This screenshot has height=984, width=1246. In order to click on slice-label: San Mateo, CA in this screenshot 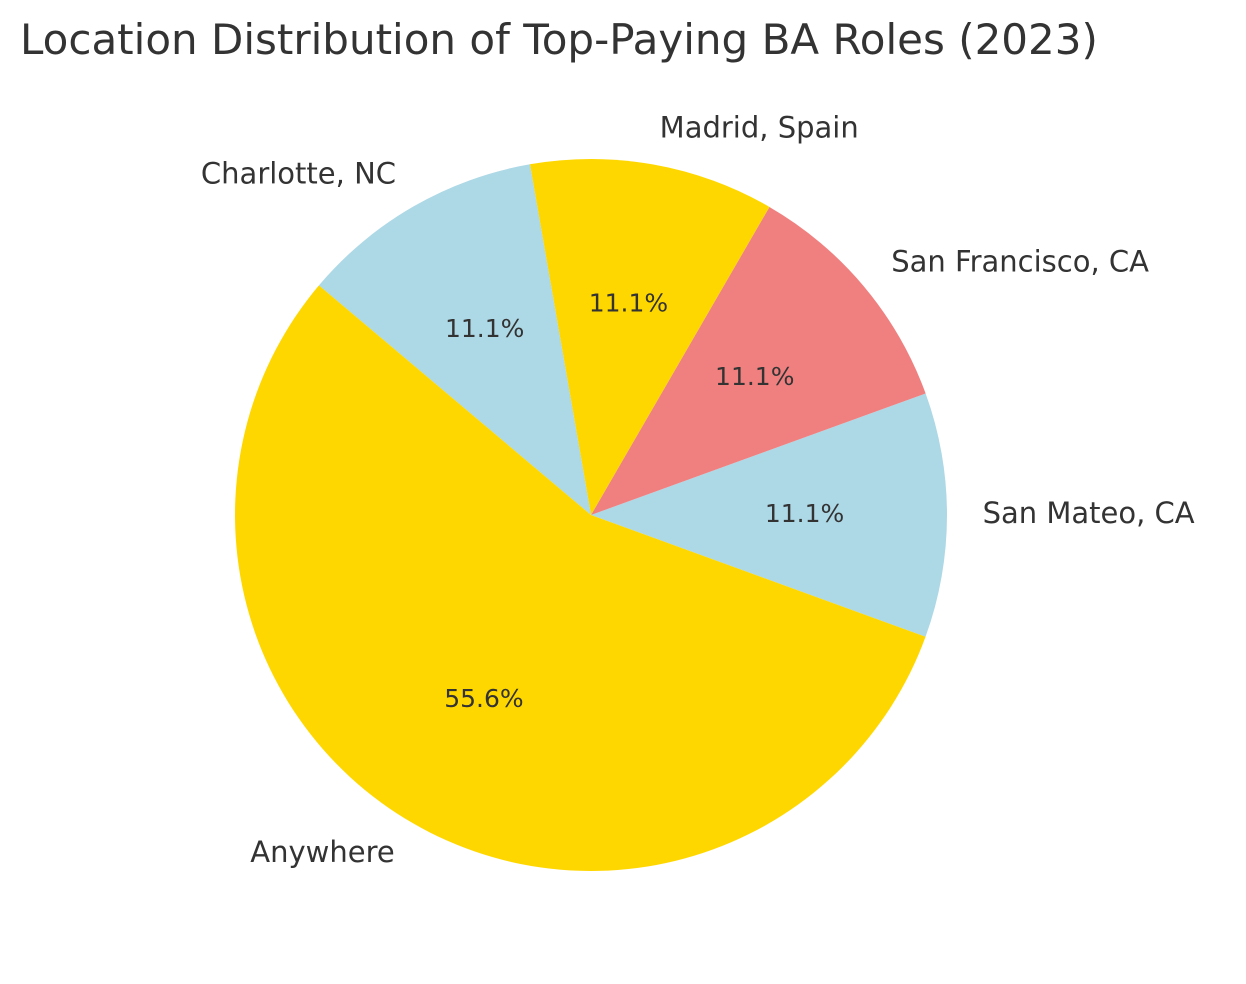, I will do `click(1089, 513)`.